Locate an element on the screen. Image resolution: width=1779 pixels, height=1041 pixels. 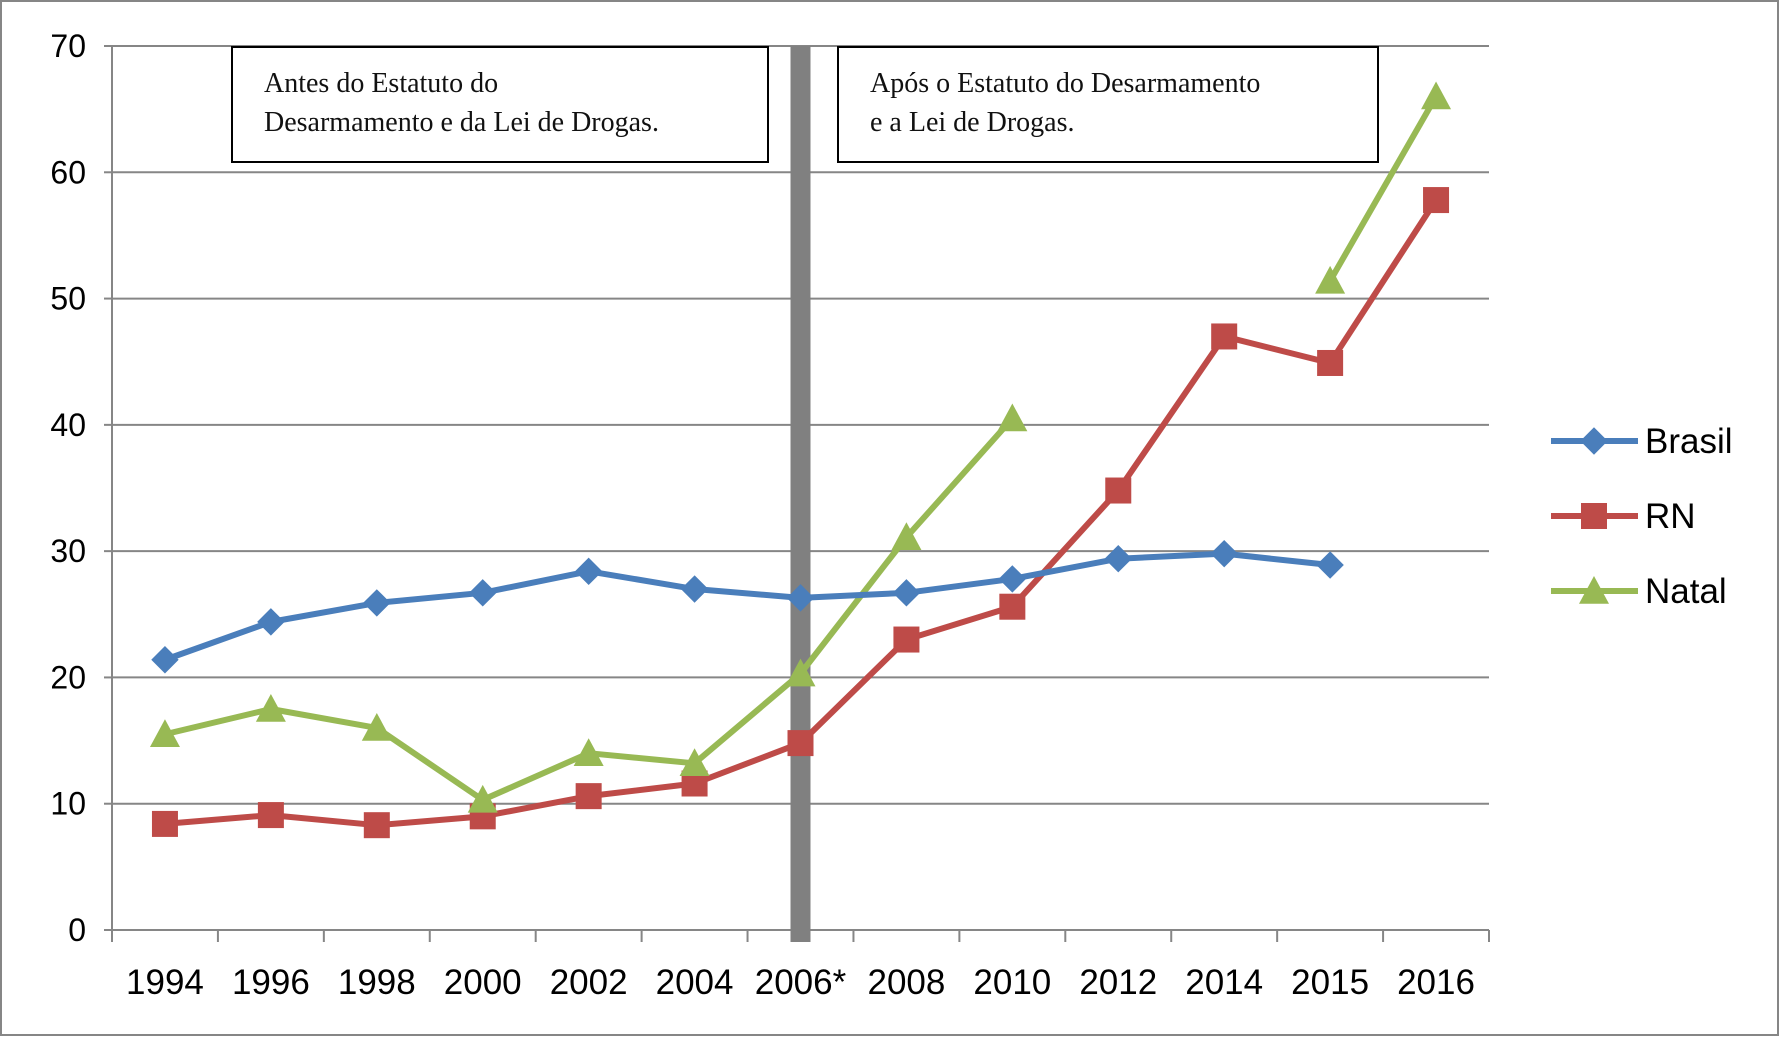
annotation-text: Após o Estatuto do Desarmamento is located at coordinates (1065, 83).